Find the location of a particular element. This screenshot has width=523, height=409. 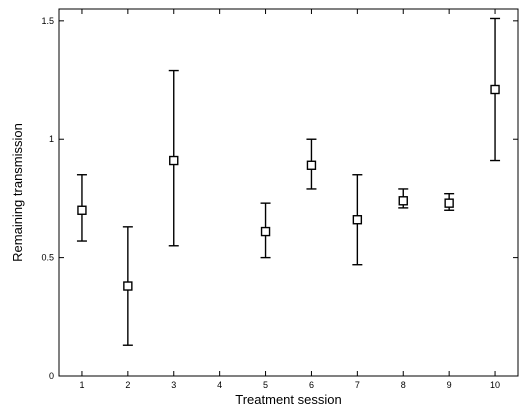

x-axis-label: Treatment session is located at coordinates (288, 399).